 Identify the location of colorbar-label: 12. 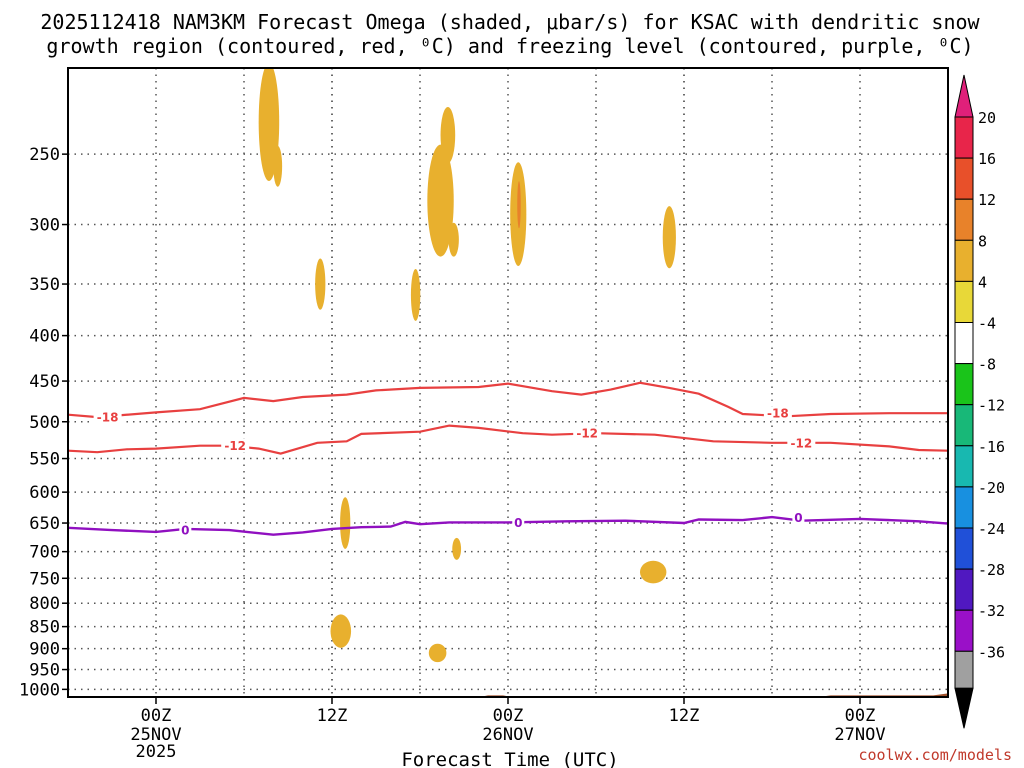
(987, 200).